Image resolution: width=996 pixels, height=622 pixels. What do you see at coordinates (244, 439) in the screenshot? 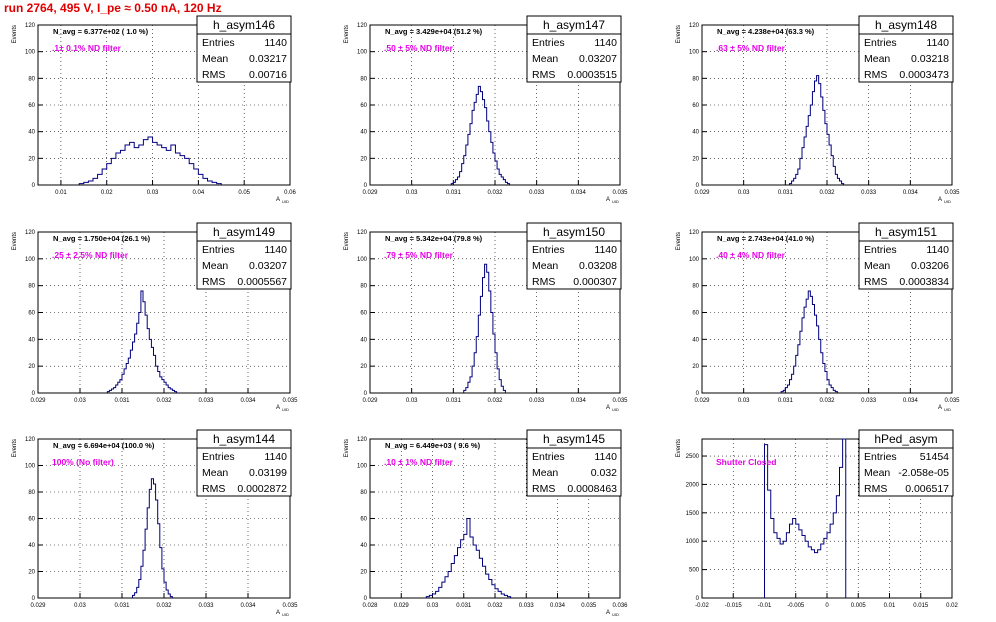
I see `stats-title: h_asym144` at bounding box center [244, 439].